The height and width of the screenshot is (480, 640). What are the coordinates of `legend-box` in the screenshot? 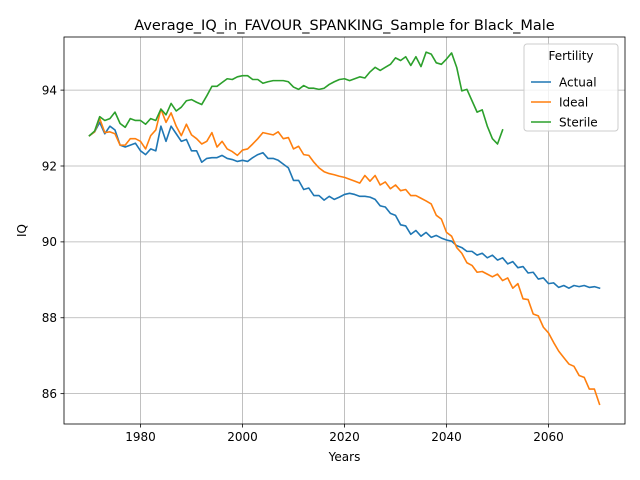 It's located at (571, 87).